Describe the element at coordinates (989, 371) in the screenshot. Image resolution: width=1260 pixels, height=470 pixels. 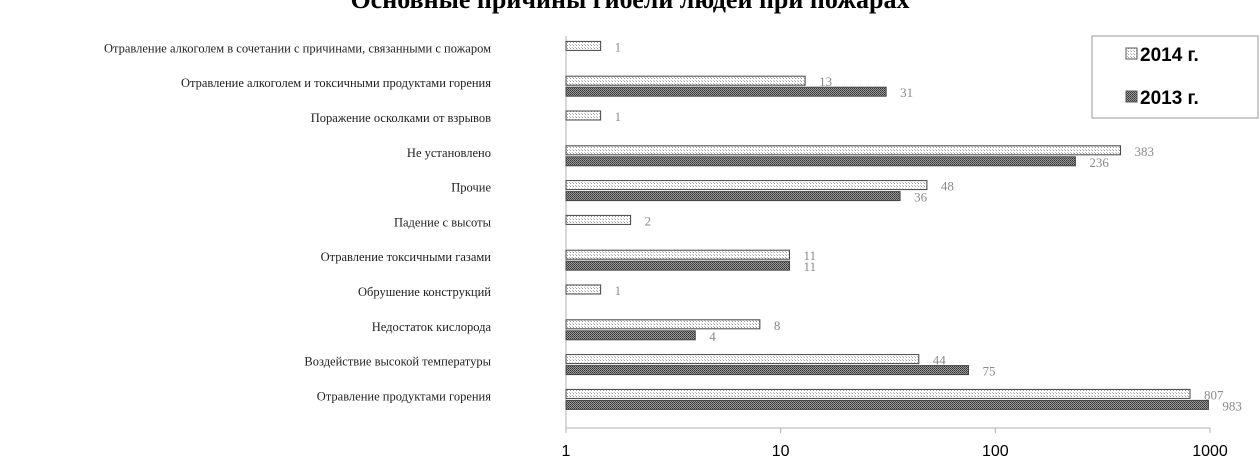
I see `data-label-2013: 75` at that location.